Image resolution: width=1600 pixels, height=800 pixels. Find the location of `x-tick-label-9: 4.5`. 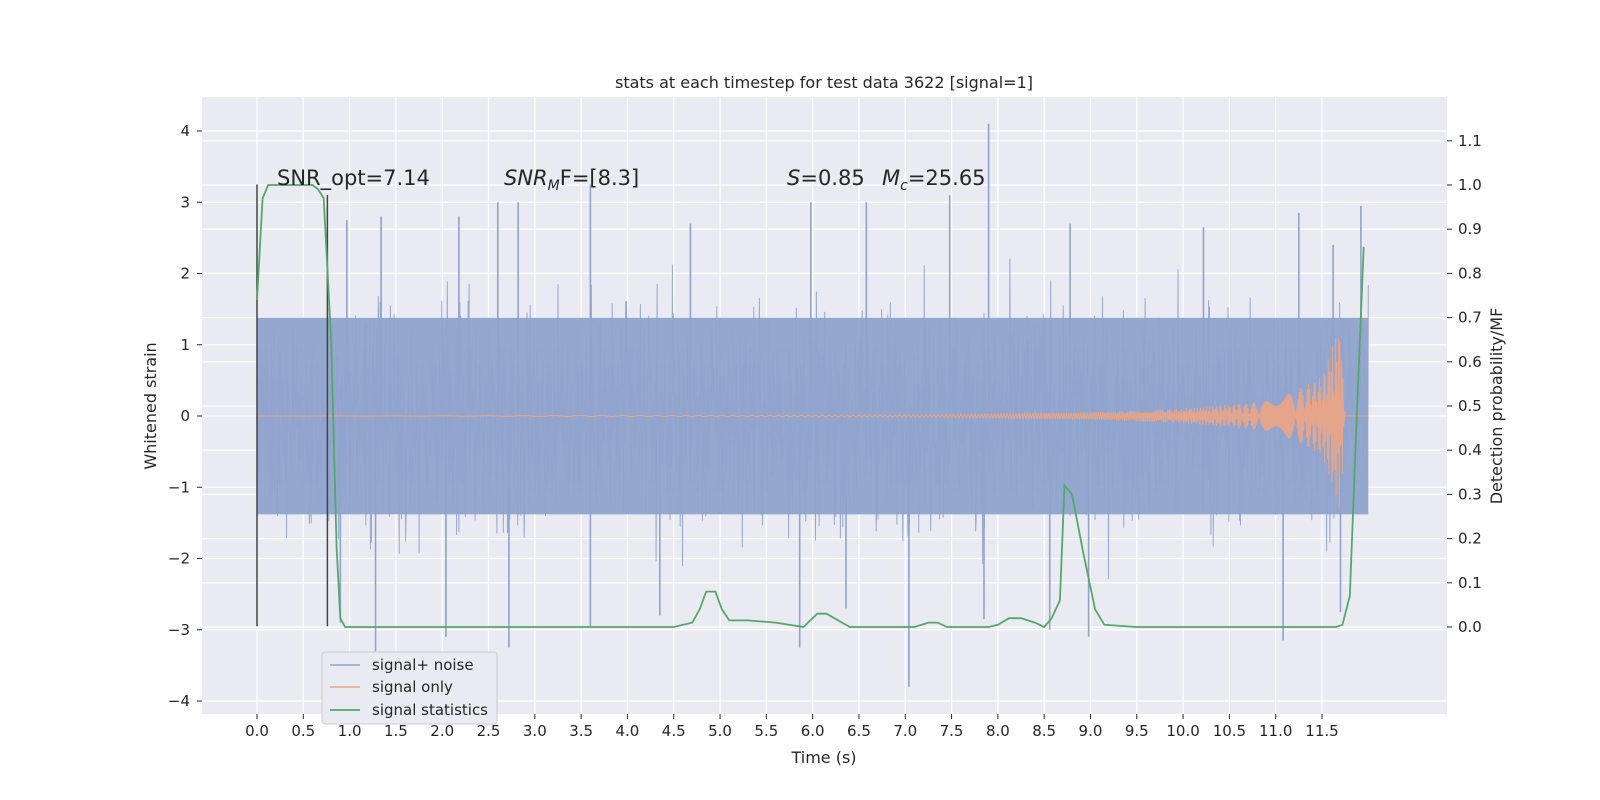

x-tick-label-9: 4.5 is located at coordinates (674, 731).